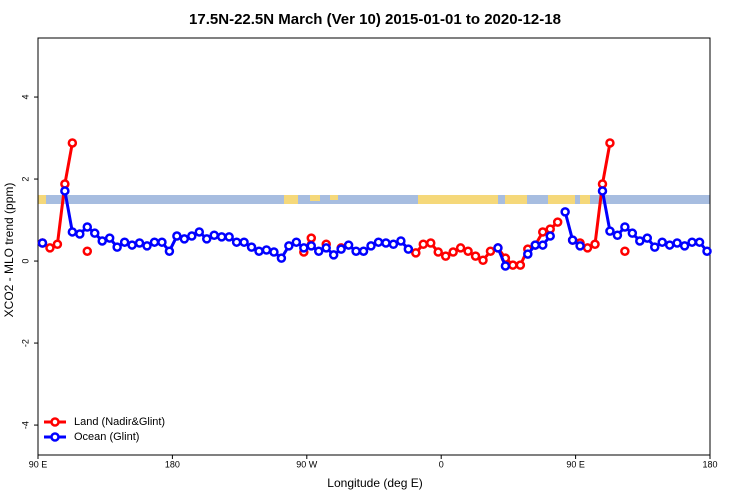 This screenshot has height=500, width=750. I want to click on land-mask, so click(374, 199).